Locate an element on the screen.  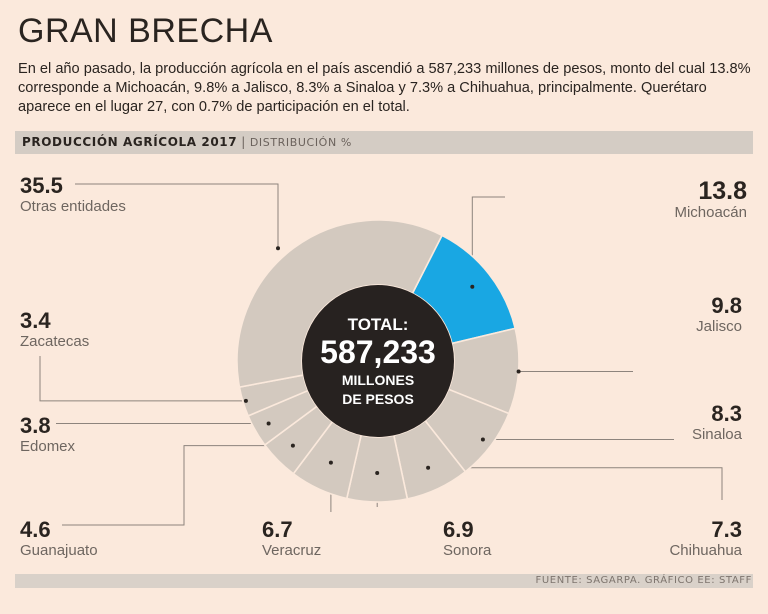
name-sonora: Sonora is located at coordinates (467, 550).